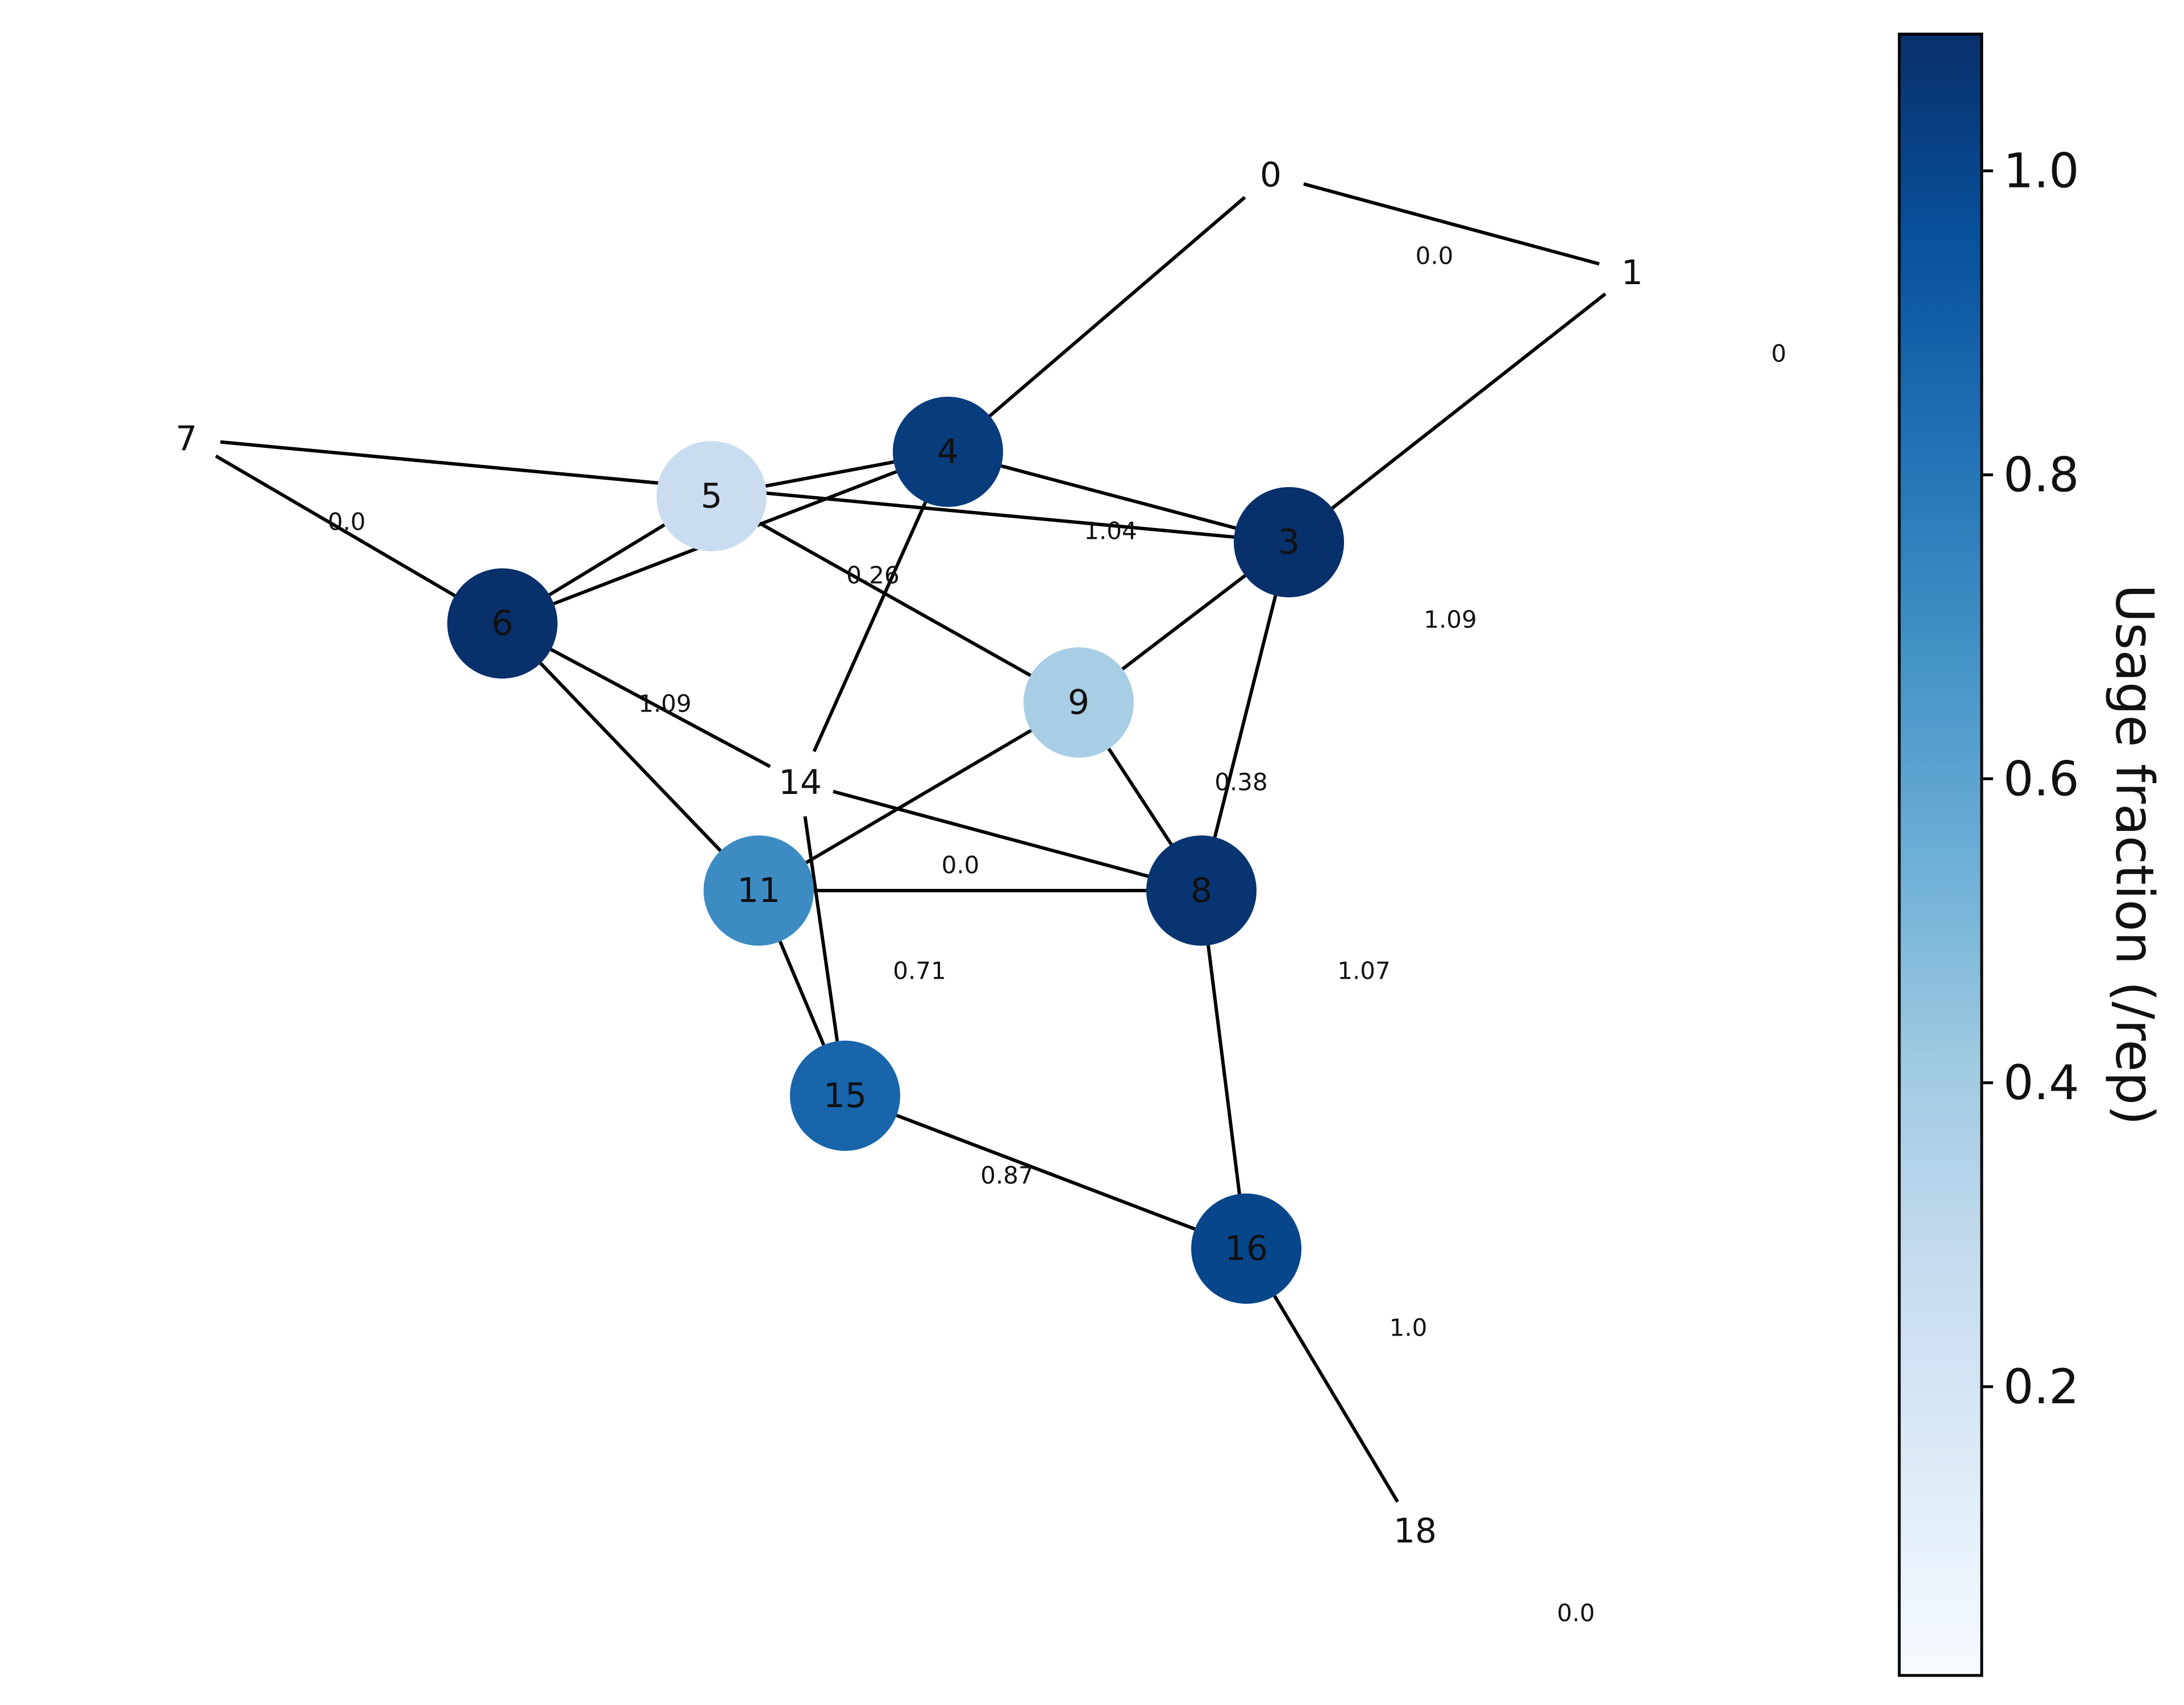 This screenshot has width=2184, height=1705. I want to click on colorbar-ticks: 0.2 0.4 0.6 0.8 1.0, so click(2030, 779).